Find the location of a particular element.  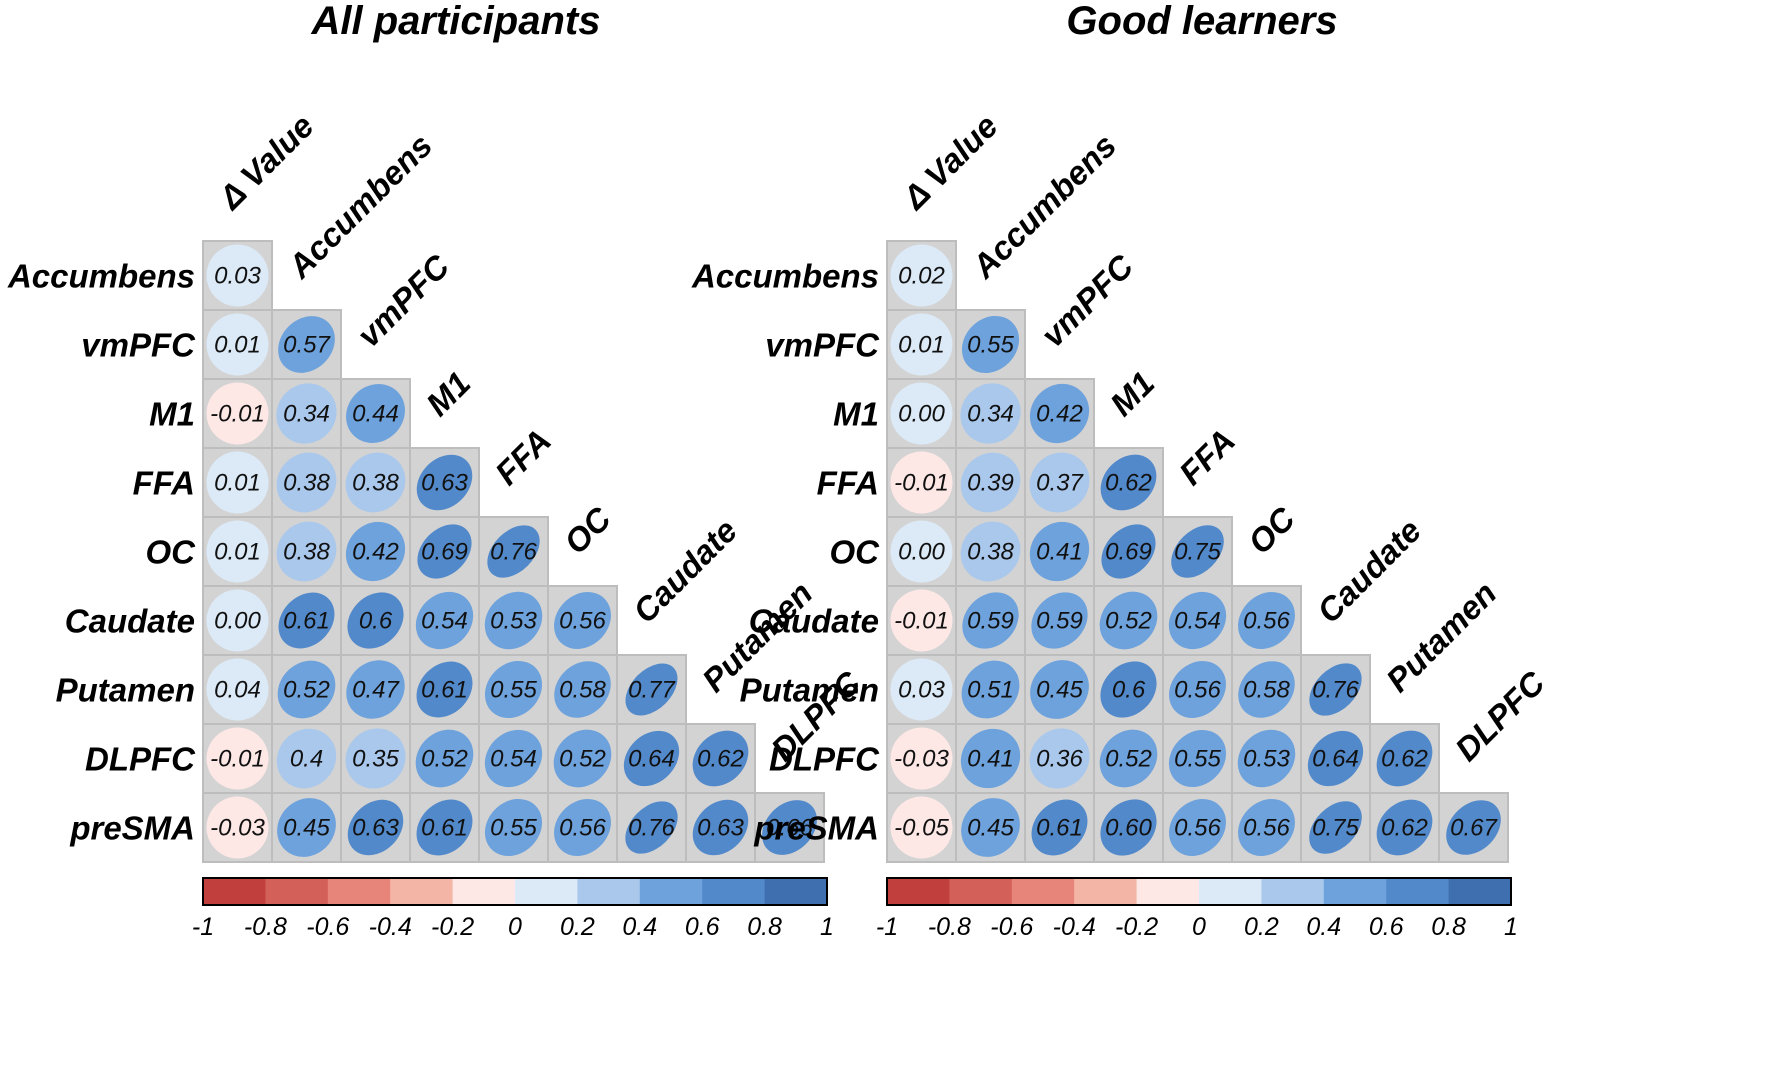

heatmap-cell: 0.00 is located at coordinates (921, 551).